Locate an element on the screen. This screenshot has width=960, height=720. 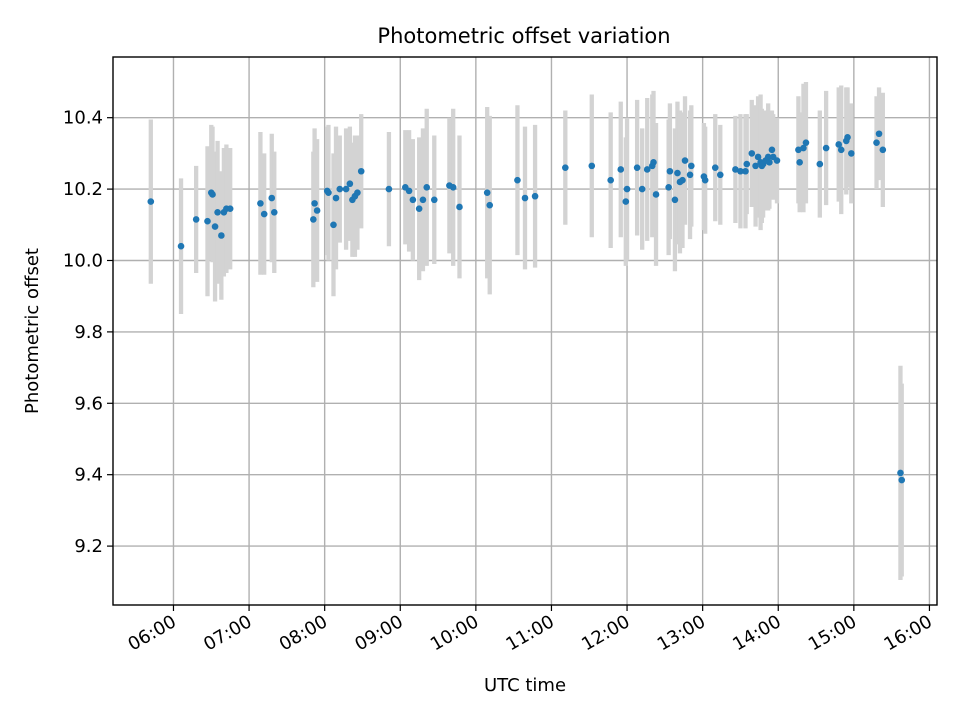
x-tick-label: 16:00 is located at coordinates (908, 633).